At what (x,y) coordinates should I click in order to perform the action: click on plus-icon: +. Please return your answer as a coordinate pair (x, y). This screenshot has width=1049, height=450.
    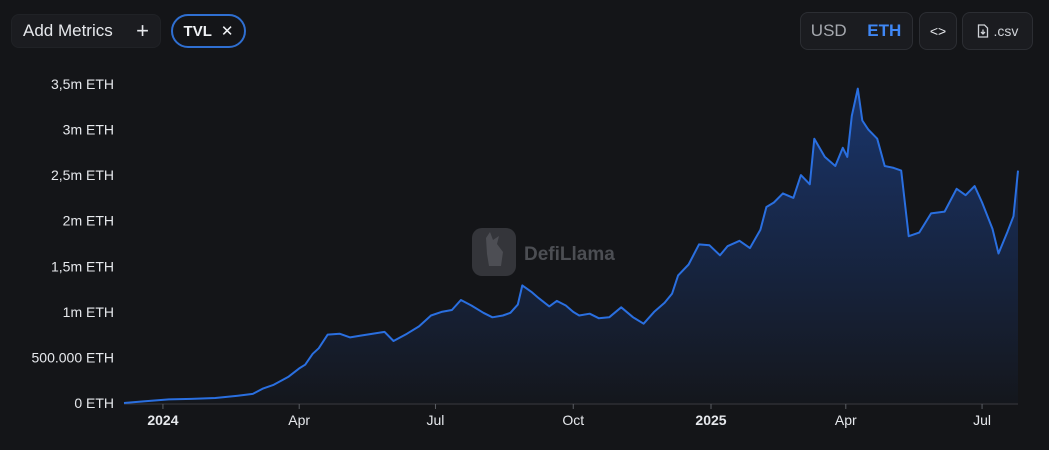
    Looking at the image, I should click on (142, 30).